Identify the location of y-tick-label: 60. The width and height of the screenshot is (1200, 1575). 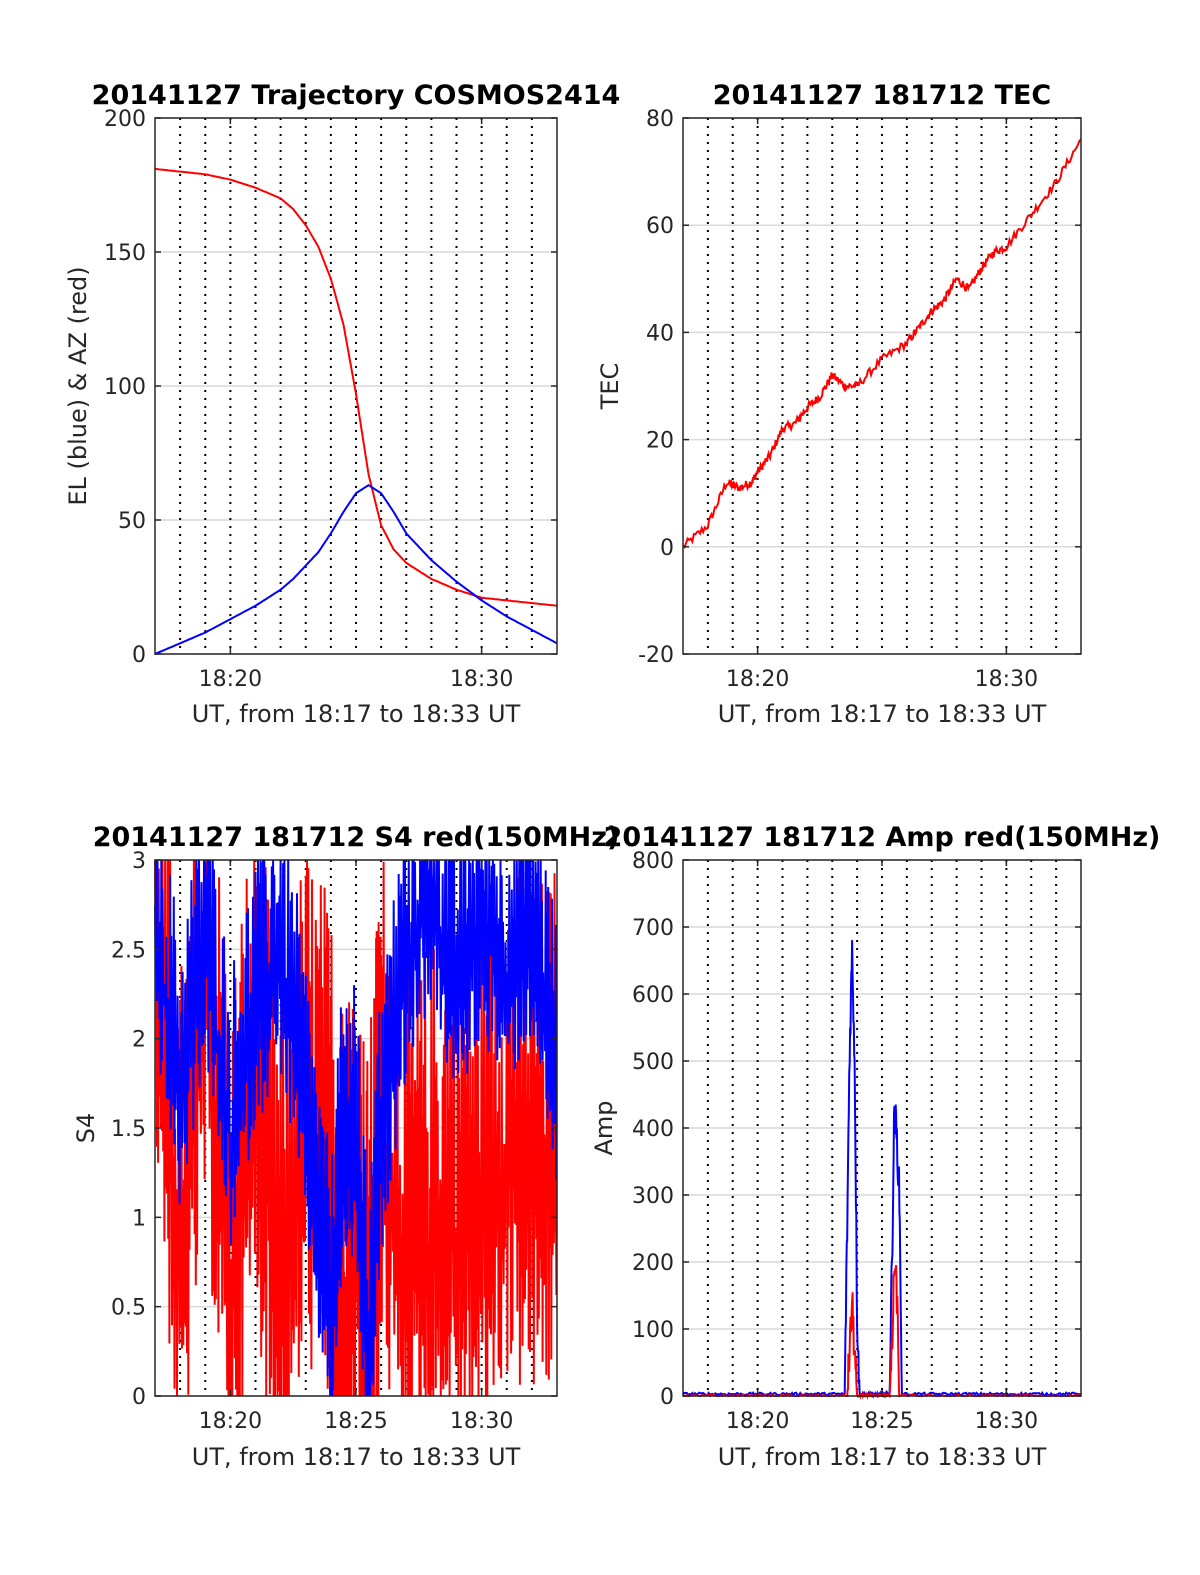
(660, 226).